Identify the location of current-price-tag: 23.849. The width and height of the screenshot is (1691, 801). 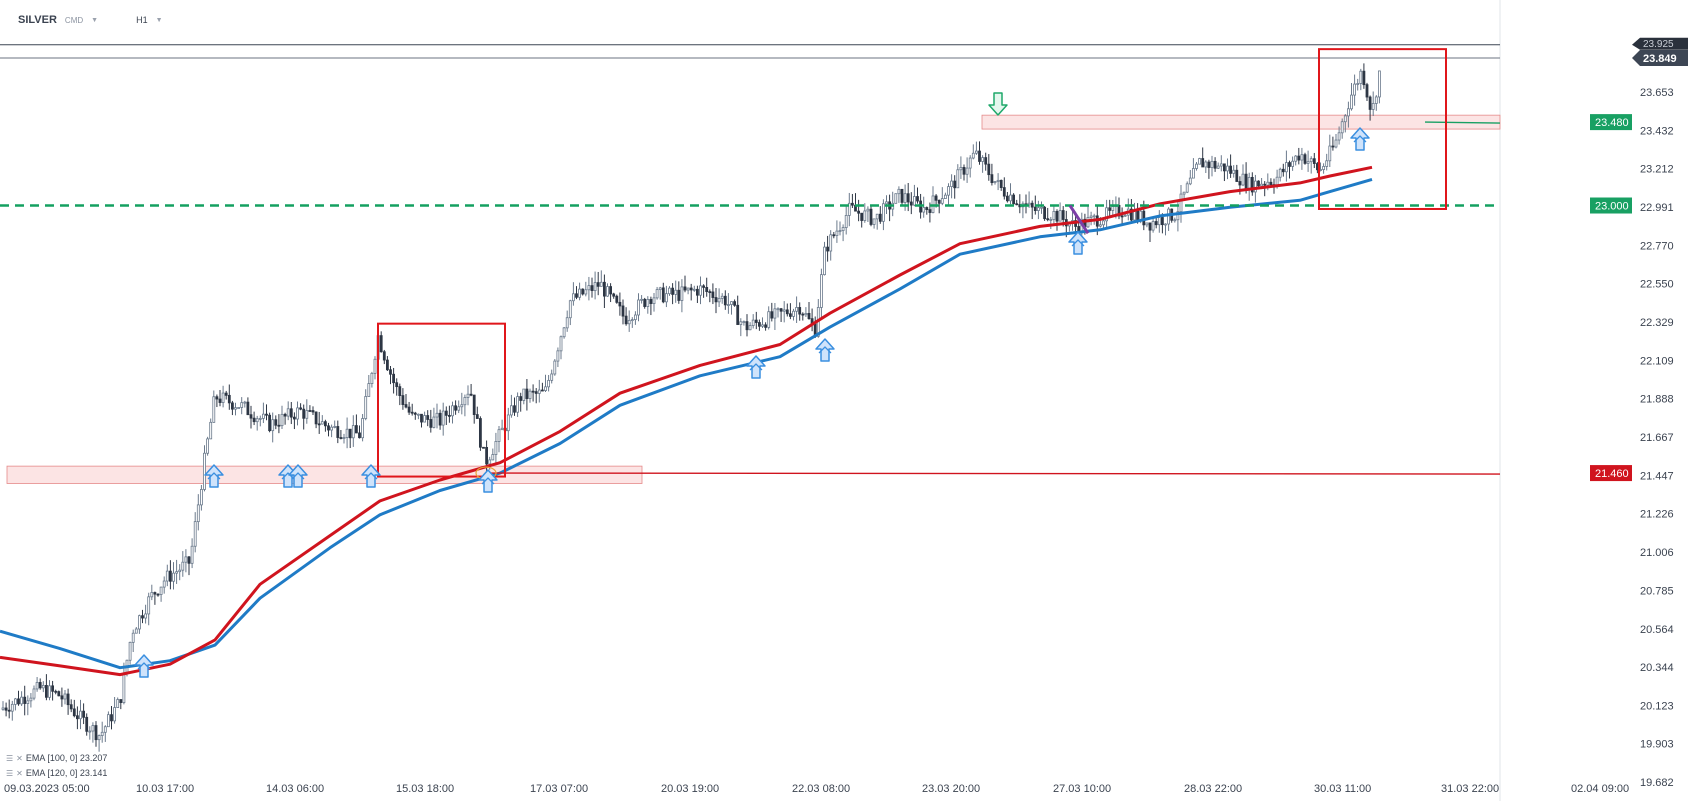
(1660, 58).